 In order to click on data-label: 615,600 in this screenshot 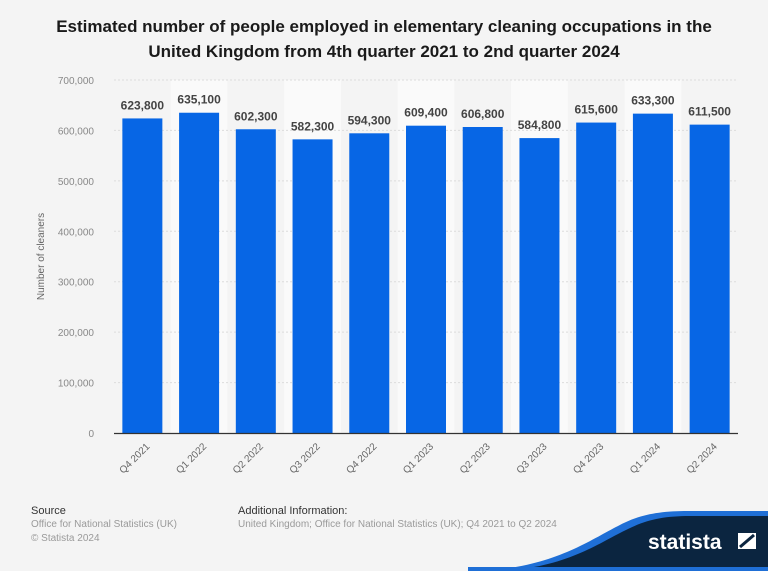, I will do `click(596, 110)`.